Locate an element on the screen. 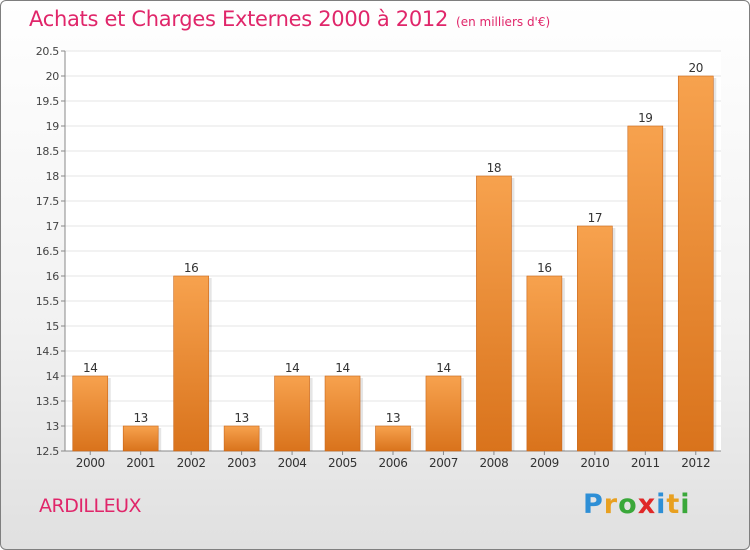 Image resolution: width=750 pixels, height=550 pixels. y-tick-label: 17 is located at coordinates (53, 226).